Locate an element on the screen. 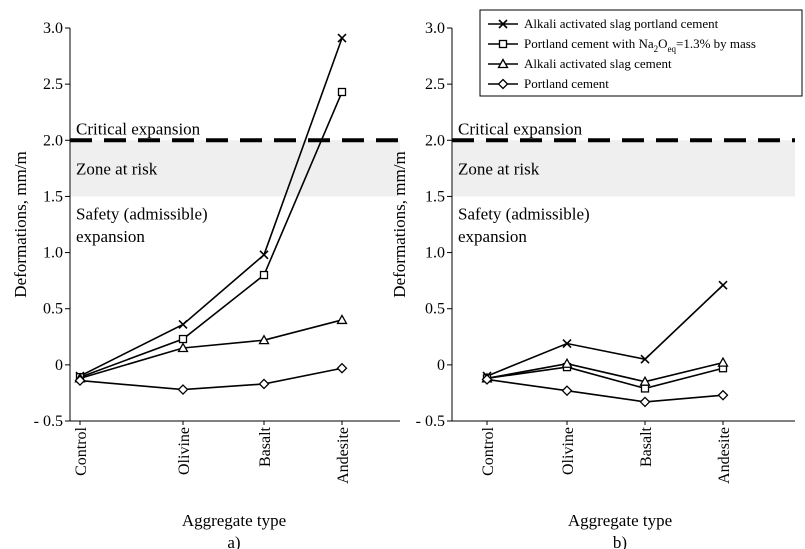  panel-caption: a) is located at coordinates (233, 541).